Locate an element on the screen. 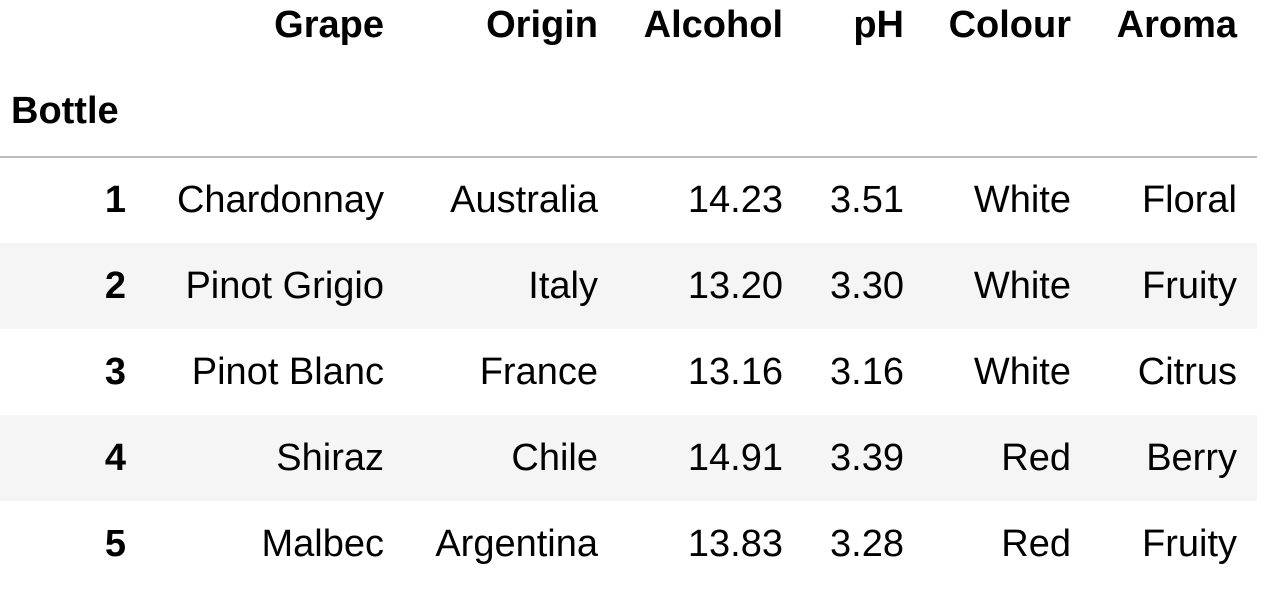  column-header-origin: Origin is located at coordinates (542, 25).